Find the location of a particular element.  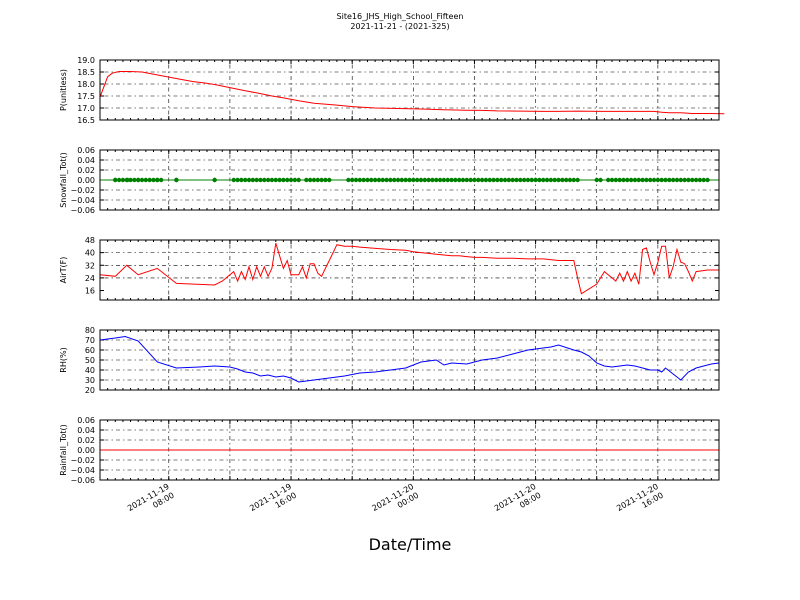

y-tick-label: −0.02 is located at coordinates (82, 190).